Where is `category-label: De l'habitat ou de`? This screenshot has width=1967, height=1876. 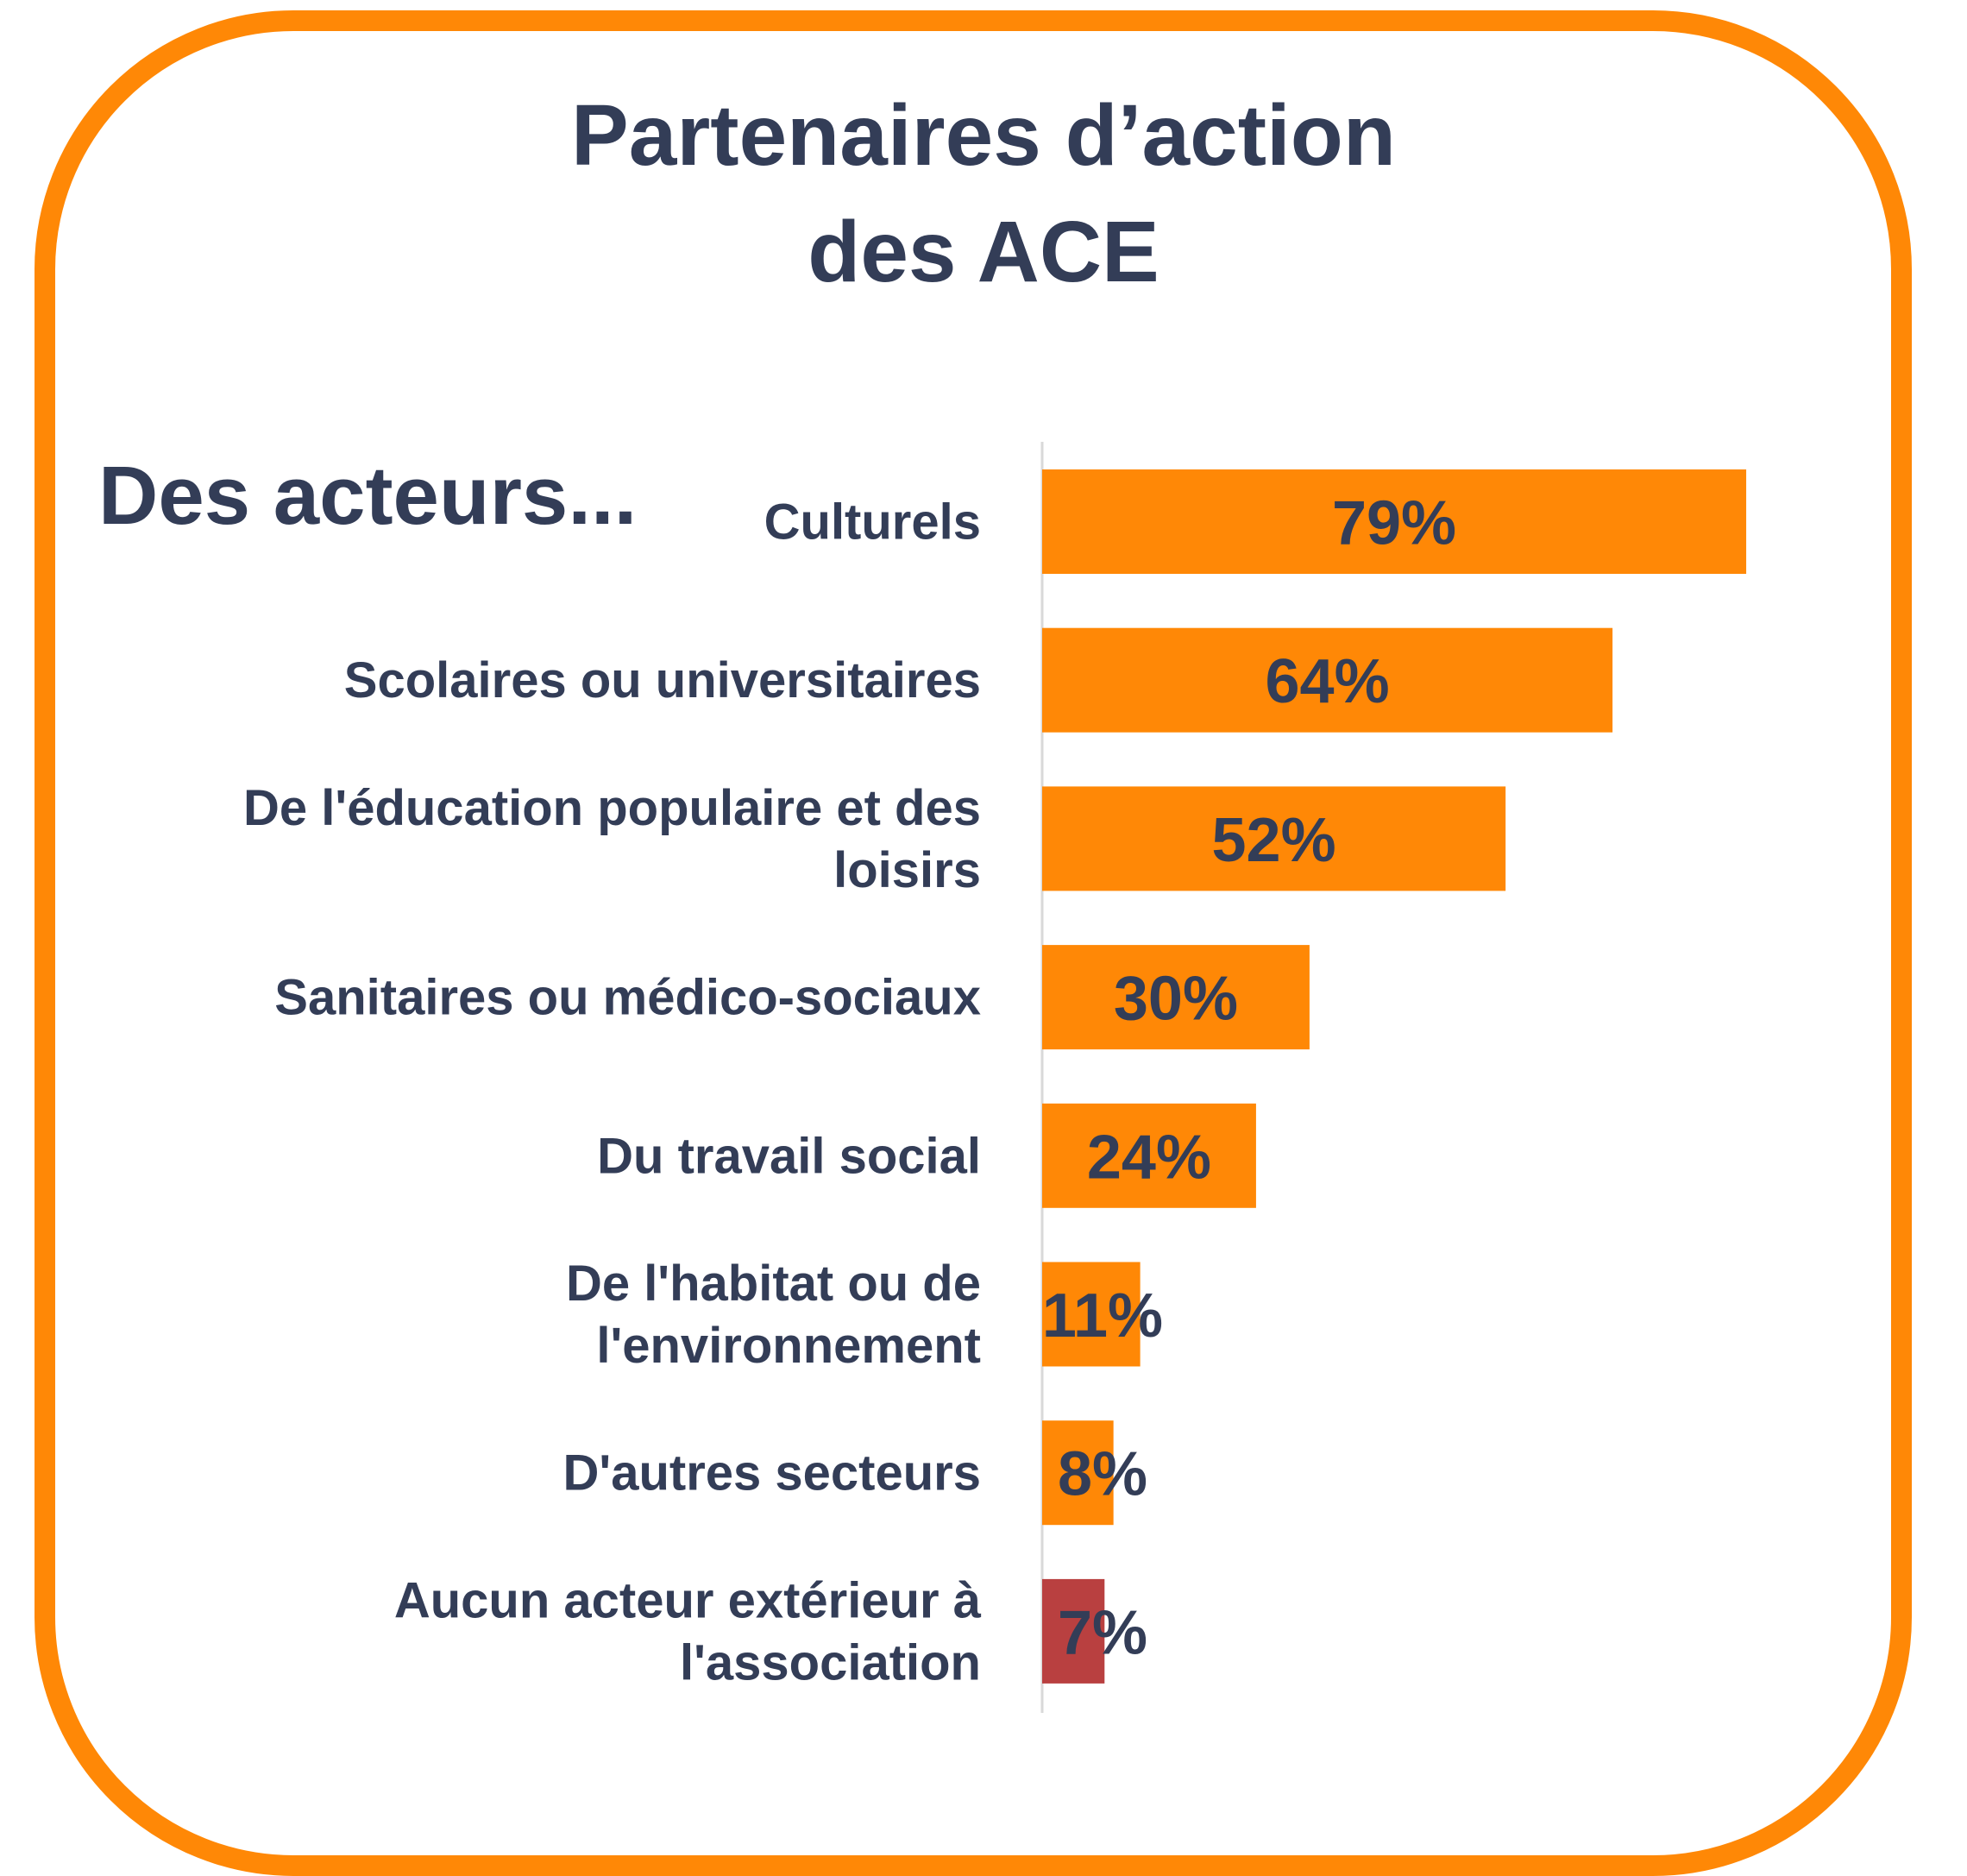 category-label: De l'habitat ou de is located at coordinates (773, 1284).